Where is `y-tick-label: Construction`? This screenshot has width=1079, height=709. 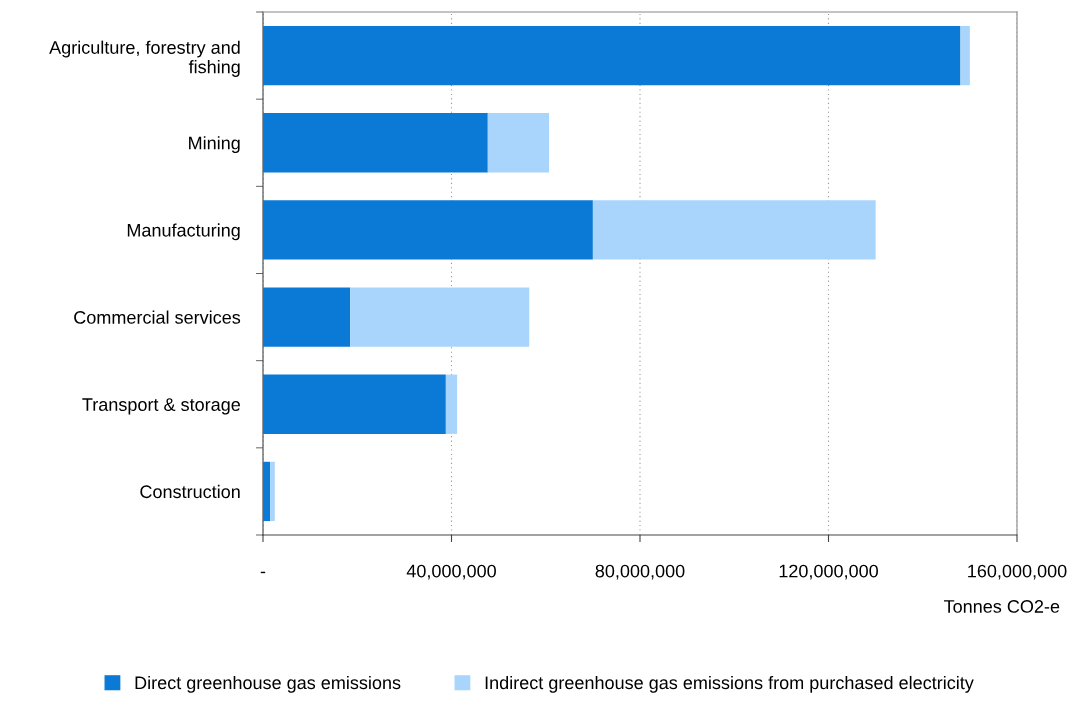
y-tick-label: Construction is located at coordinates (190, 491).